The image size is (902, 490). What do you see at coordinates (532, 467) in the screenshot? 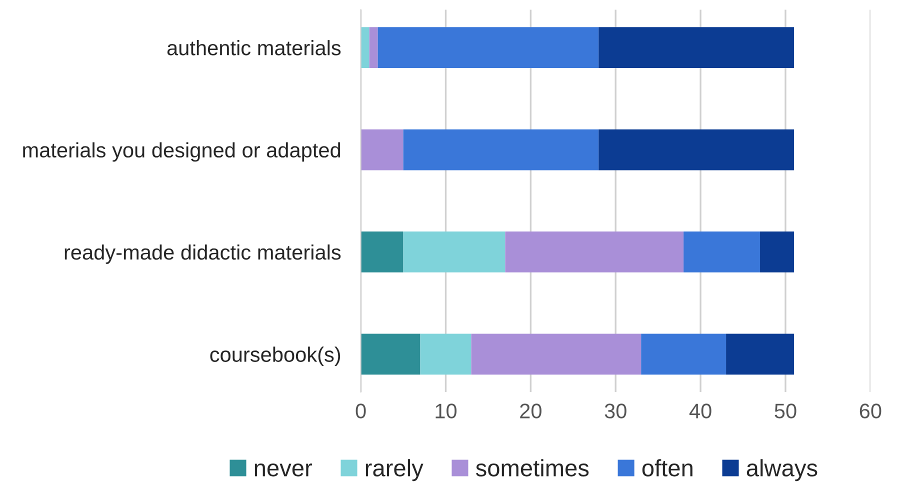
I see `legend-label: sometimes` at bounding box center [532, 467].